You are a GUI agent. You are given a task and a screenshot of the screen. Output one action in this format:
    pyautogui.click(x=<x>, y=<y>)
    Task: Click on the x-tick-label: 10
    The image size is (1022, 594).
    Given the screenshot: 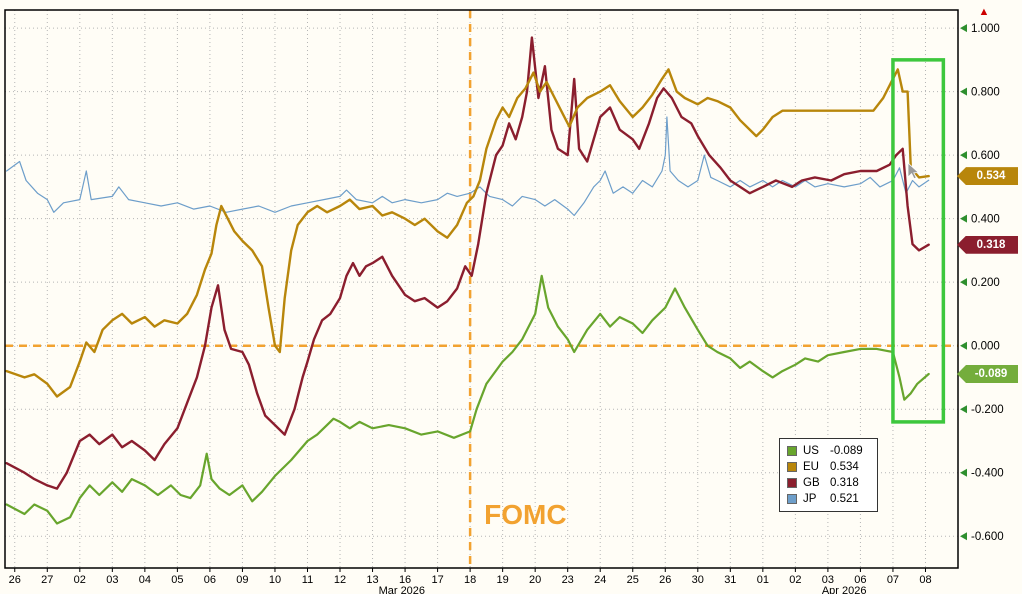 What is the action you would take?
    pyautogui.click(x=275, y=580)
    